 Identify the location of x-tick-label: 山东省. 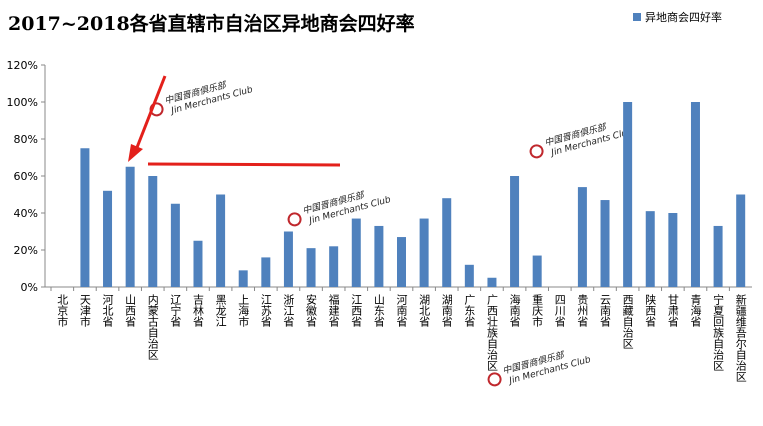
(378, 311).